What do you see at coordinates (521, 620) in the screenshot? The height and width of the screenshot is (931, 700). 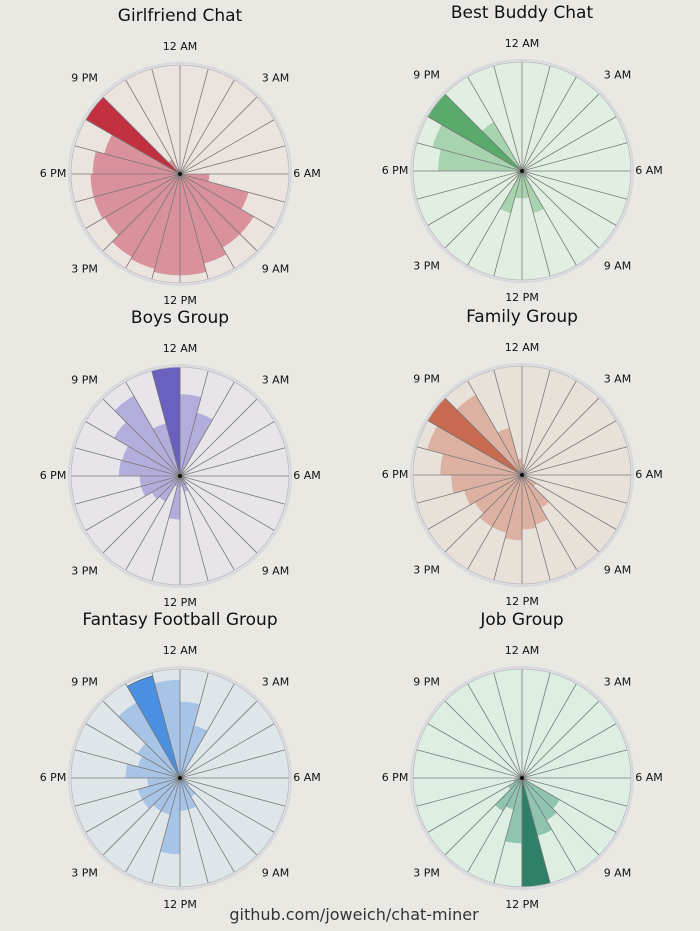 I see `chart-title: Job Group` at bounding box center [521, 620].